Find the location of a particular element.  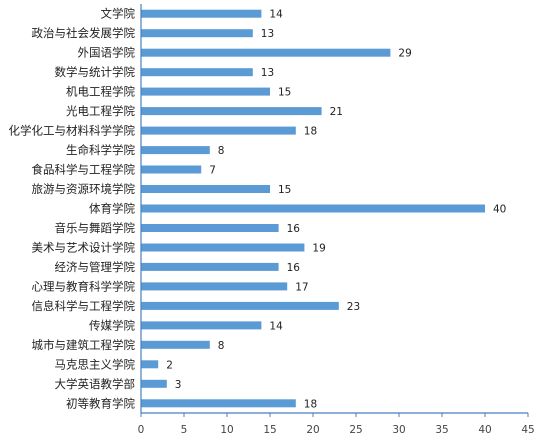

data-label: 23 is located at coordinates (353, 307).